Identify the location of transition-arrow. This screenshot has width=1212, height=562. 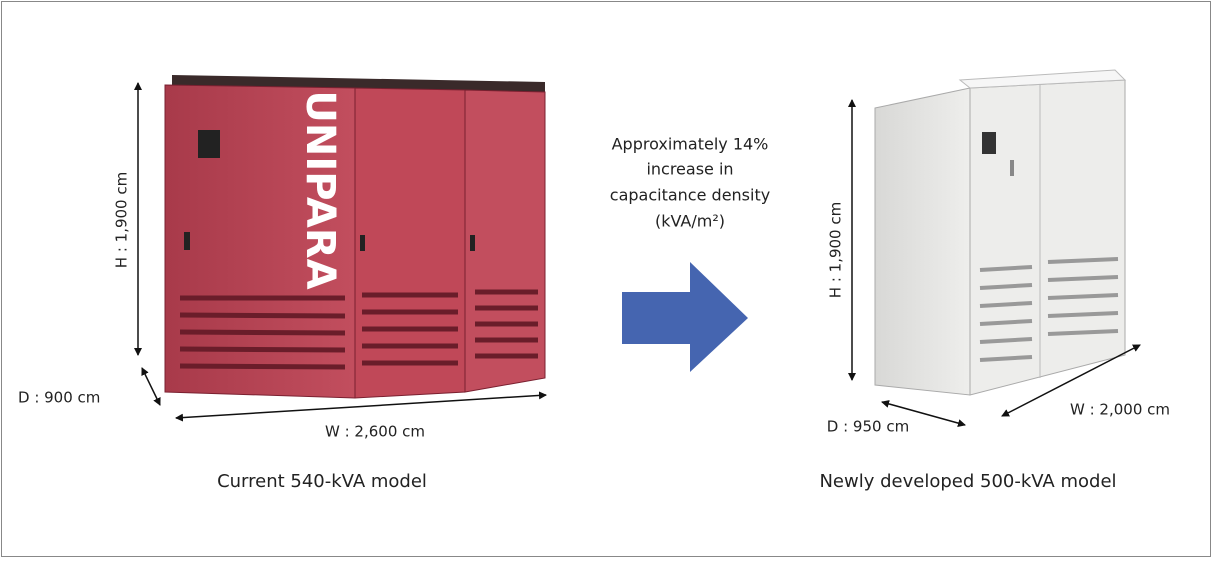
(685, 317).